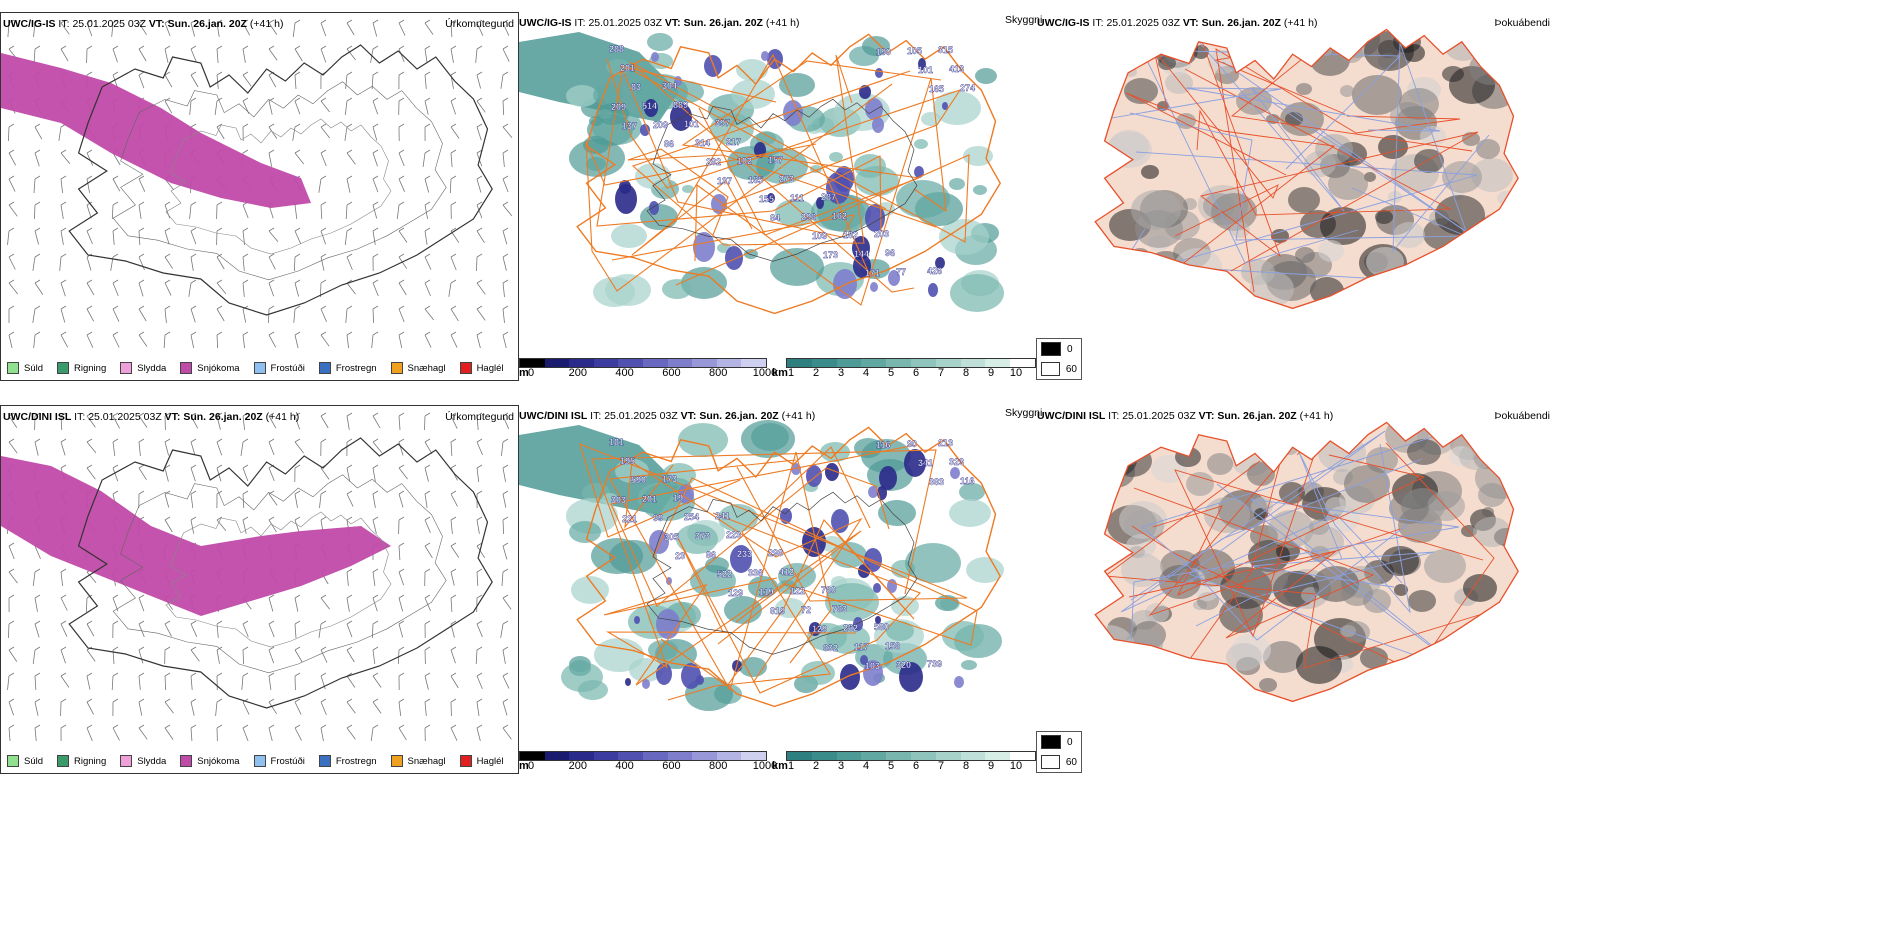  Describe the element at coordinates (616, 49) in the screenshot. I see `cloud-base-label: 288` at that location.